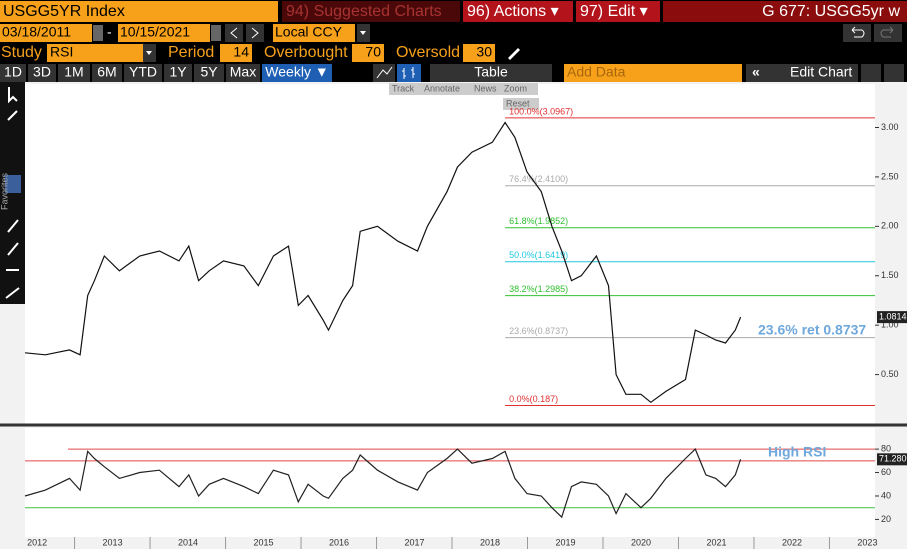  Describe the element at coordinates (716, 542) in the screenshot. I see `x-tick-label: 2021` at that location.